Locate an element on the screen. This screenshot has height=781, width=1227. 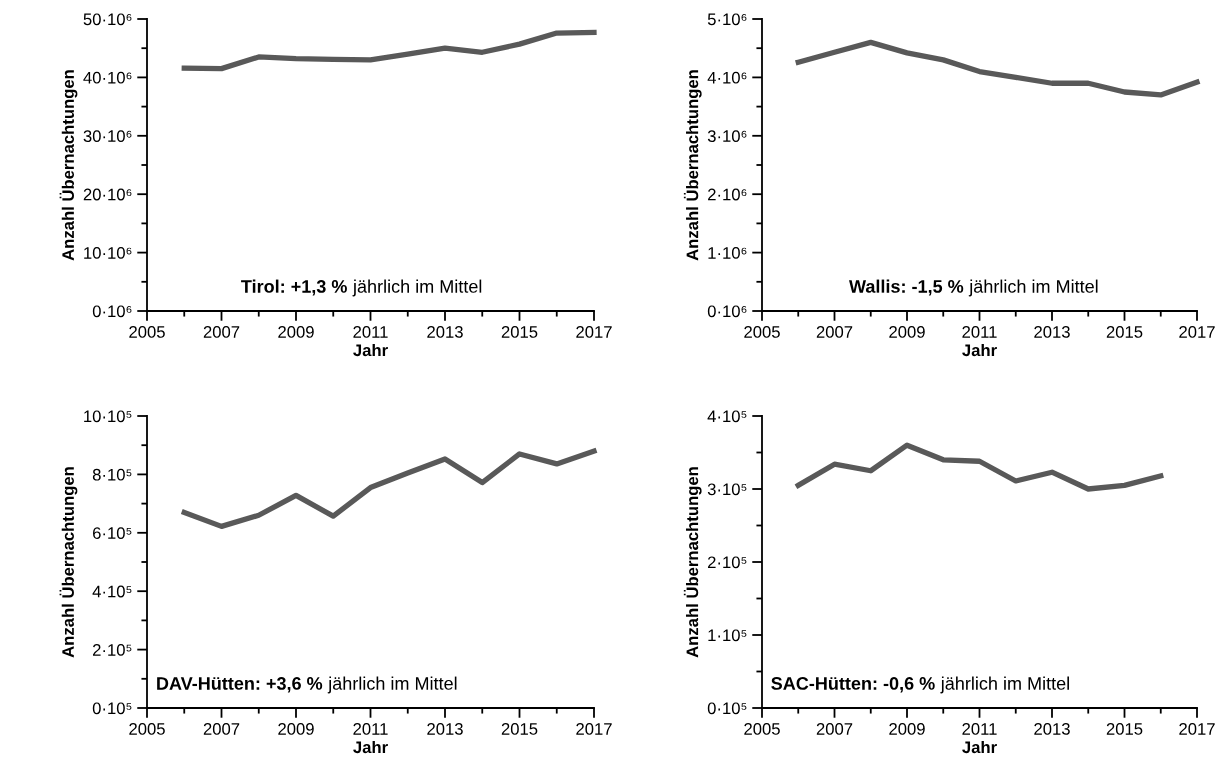
y-tick-label: 20·10⁶ is located at coordinates (107, 194).